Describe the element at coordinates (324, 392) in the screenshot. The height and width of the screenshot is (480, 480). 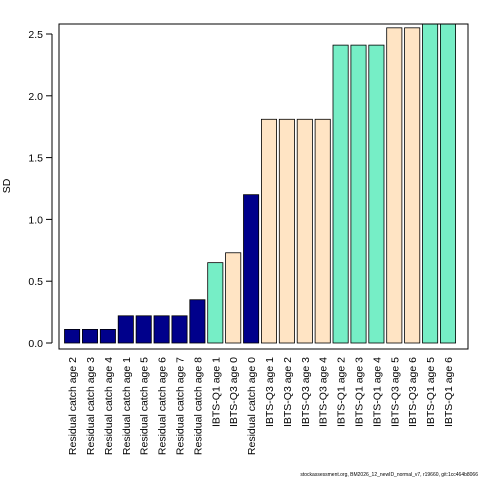
I see `x-tick-label: IBTS-Q3 age 4` at that location.